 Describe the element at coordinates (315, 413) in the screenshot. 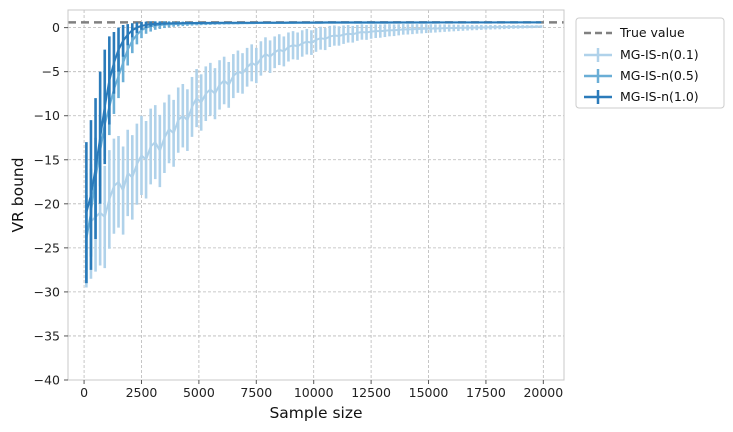

I see `x-axis-title: Sample size` at that location.